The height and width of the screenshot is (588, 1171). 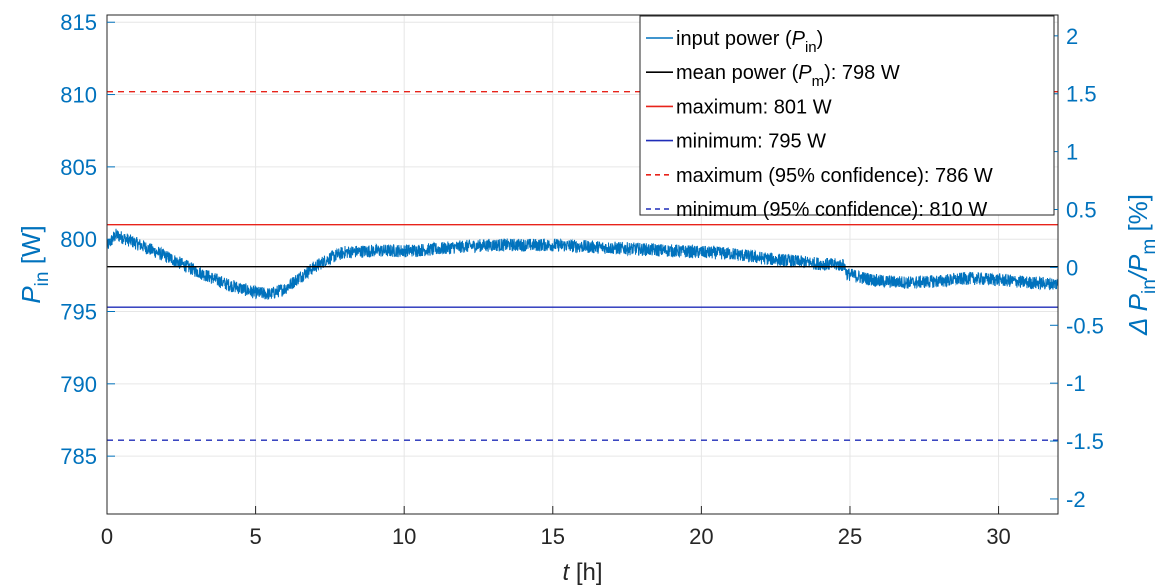 What do you see at coordinates (78, 167) in the screenshot?
I see `y-left-tick-label: 805` at bounding box center [78, 167].